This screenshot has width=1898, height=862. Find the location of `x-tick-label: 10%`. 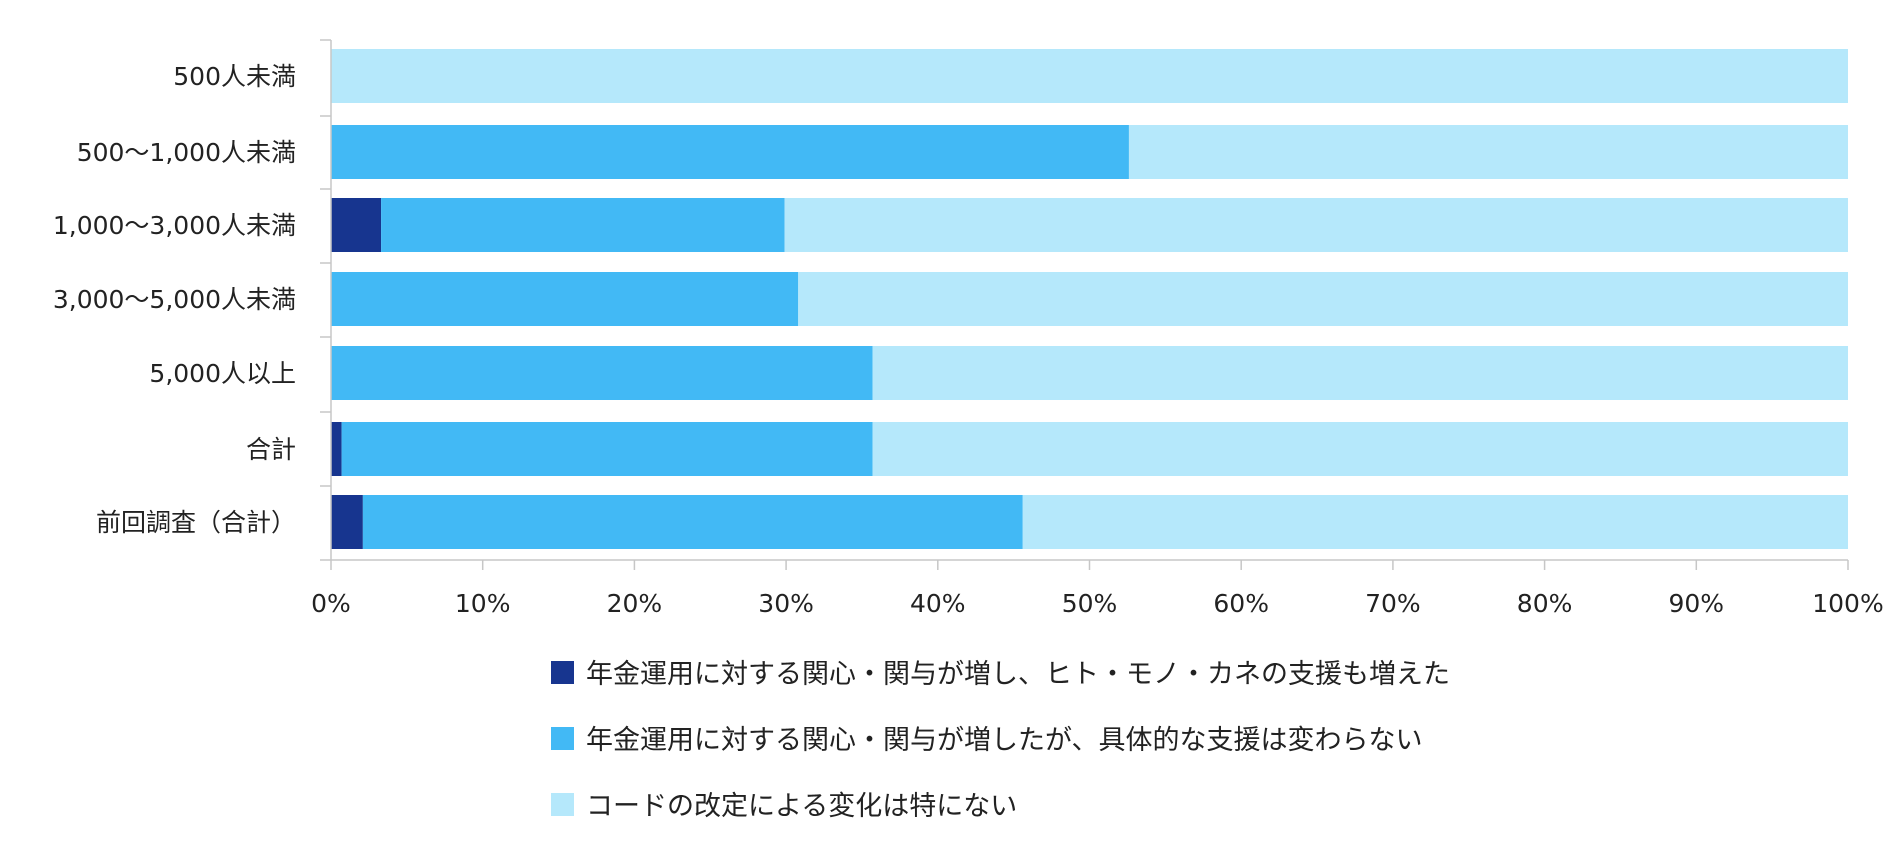

x-tick-label: 10% is located at coordinates (483, 603).